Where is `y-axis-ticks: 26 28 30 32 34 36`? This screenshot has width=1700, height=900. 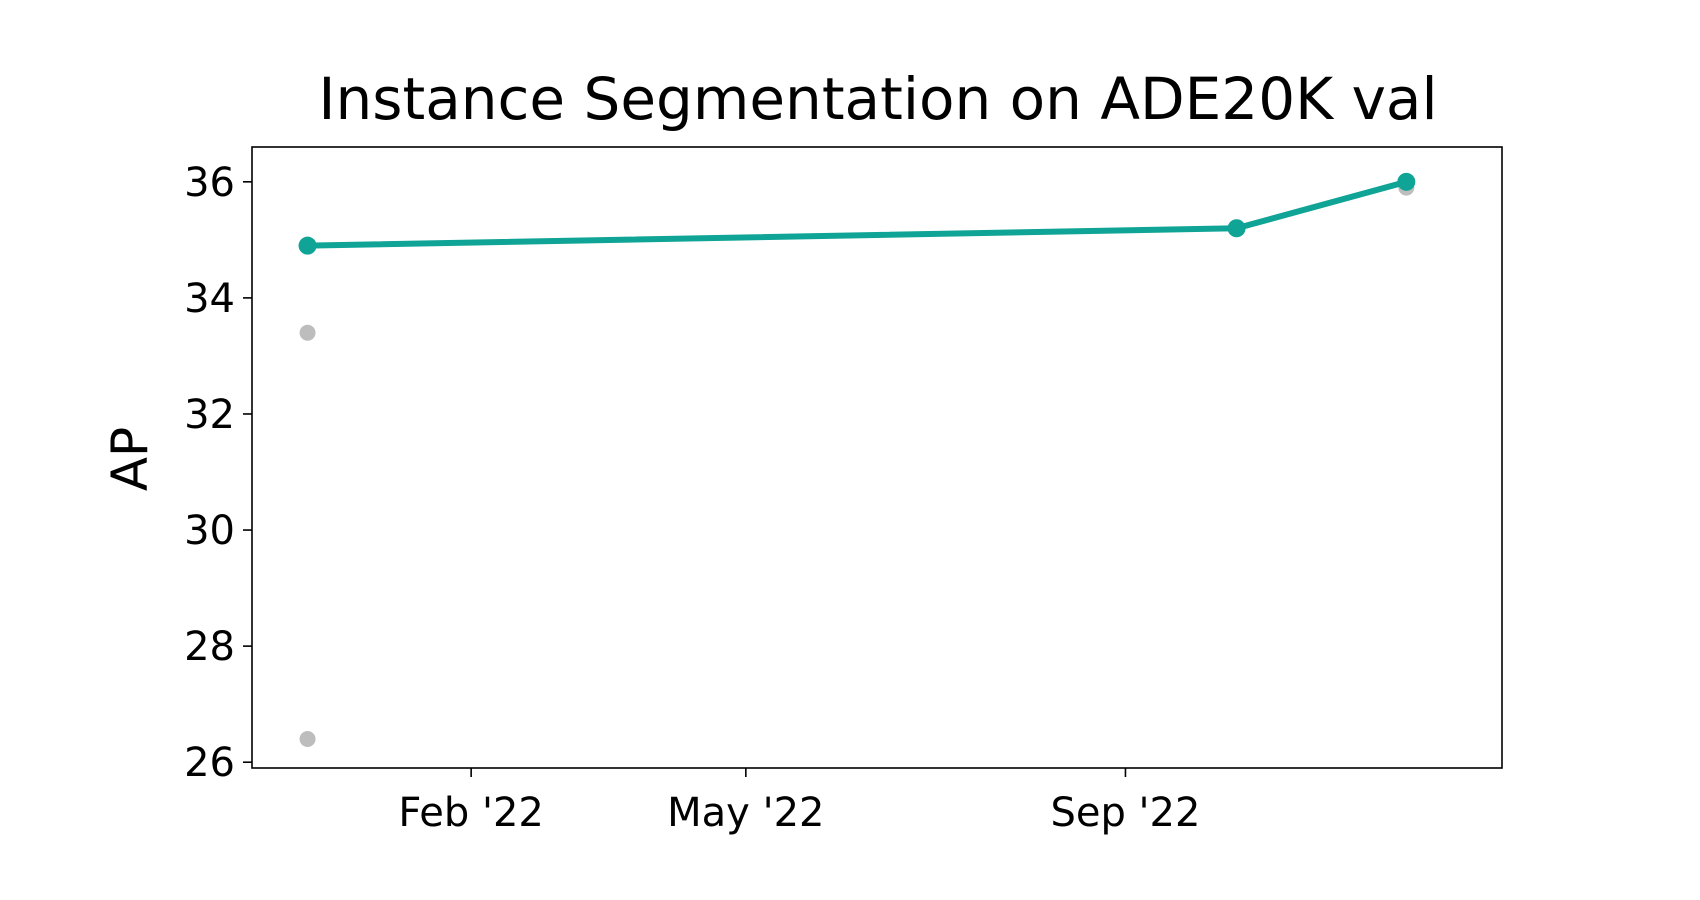 y-axis-ticks: 26 28 30 32 34 36 is located at coordinates (218, 473).